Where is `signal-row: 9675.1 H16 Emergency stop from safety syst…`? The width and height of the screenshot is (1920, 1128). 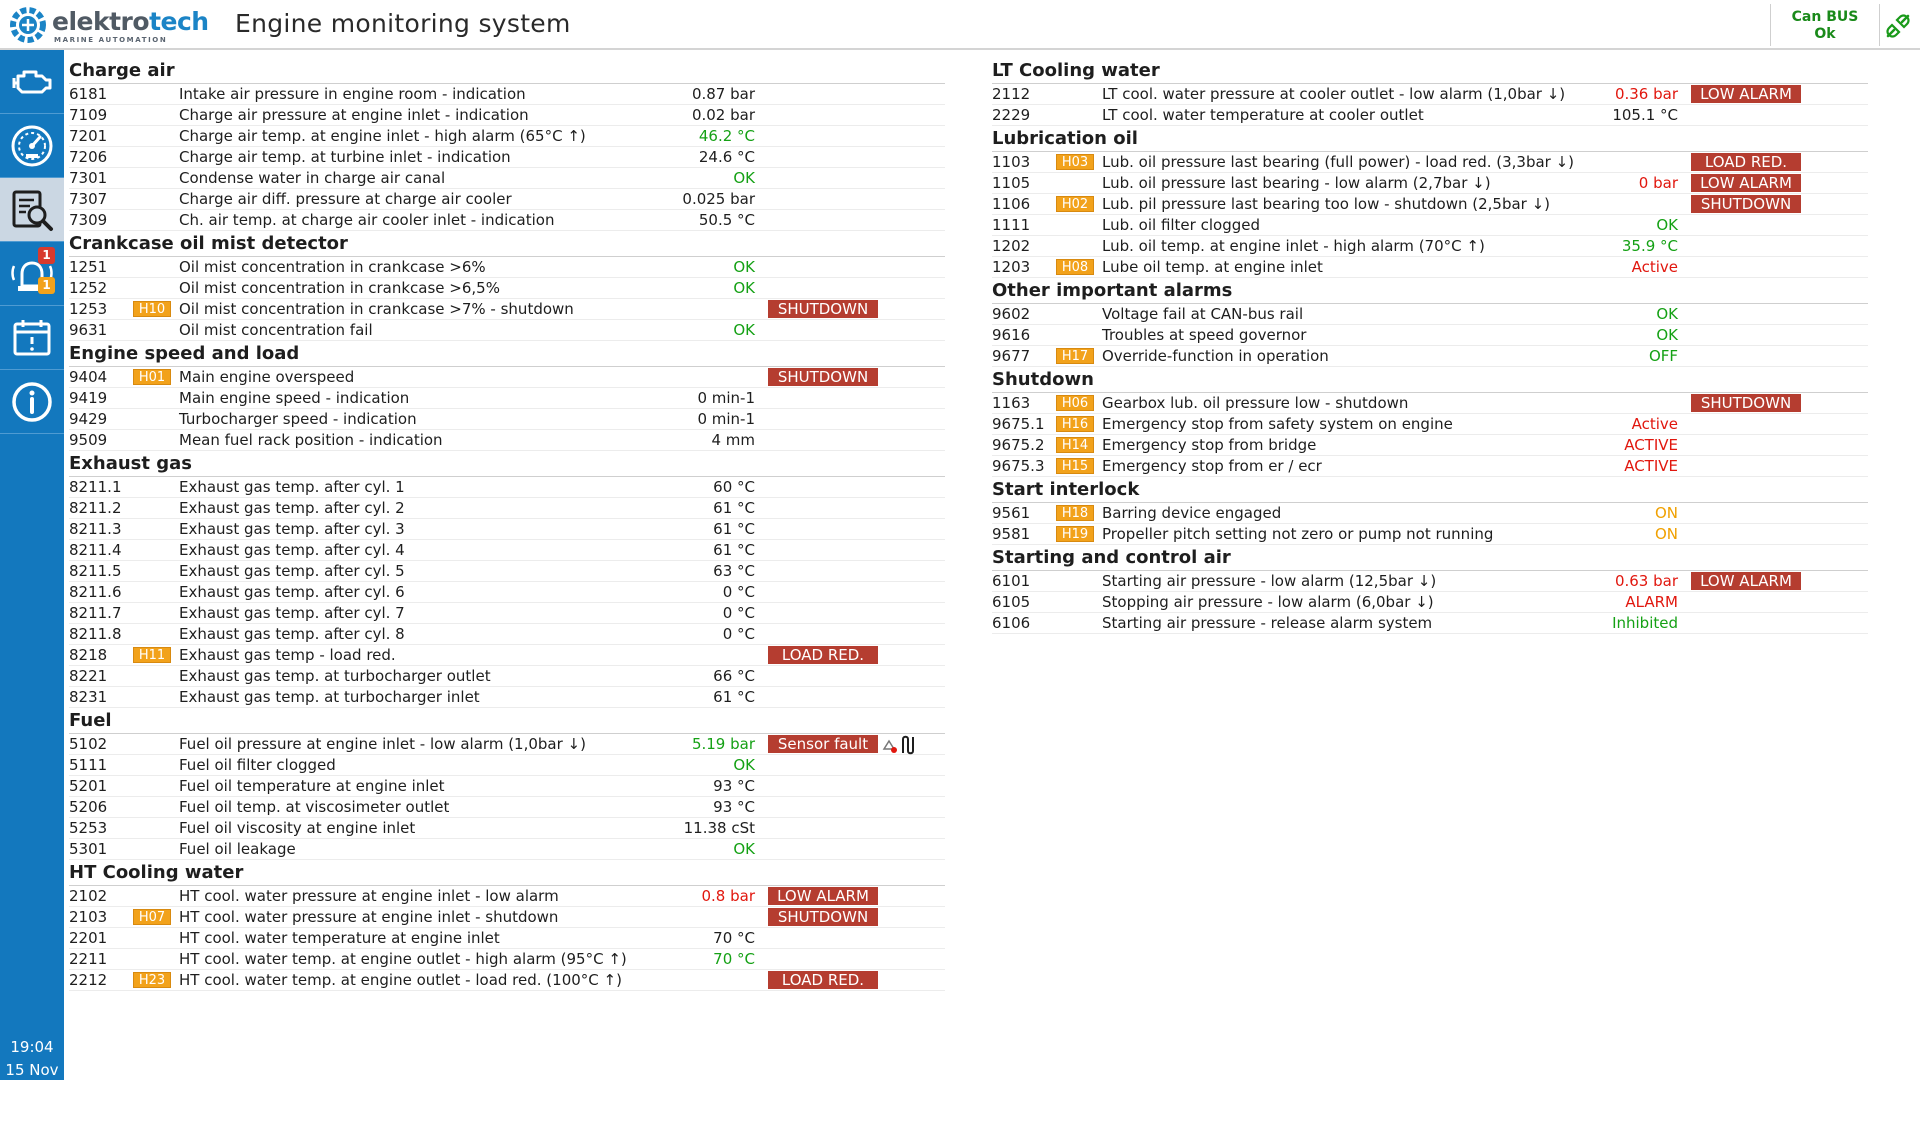
signal-row: 9675.1 H16 Emergency stop from safety syst… is located at coordinates (1430, 424).